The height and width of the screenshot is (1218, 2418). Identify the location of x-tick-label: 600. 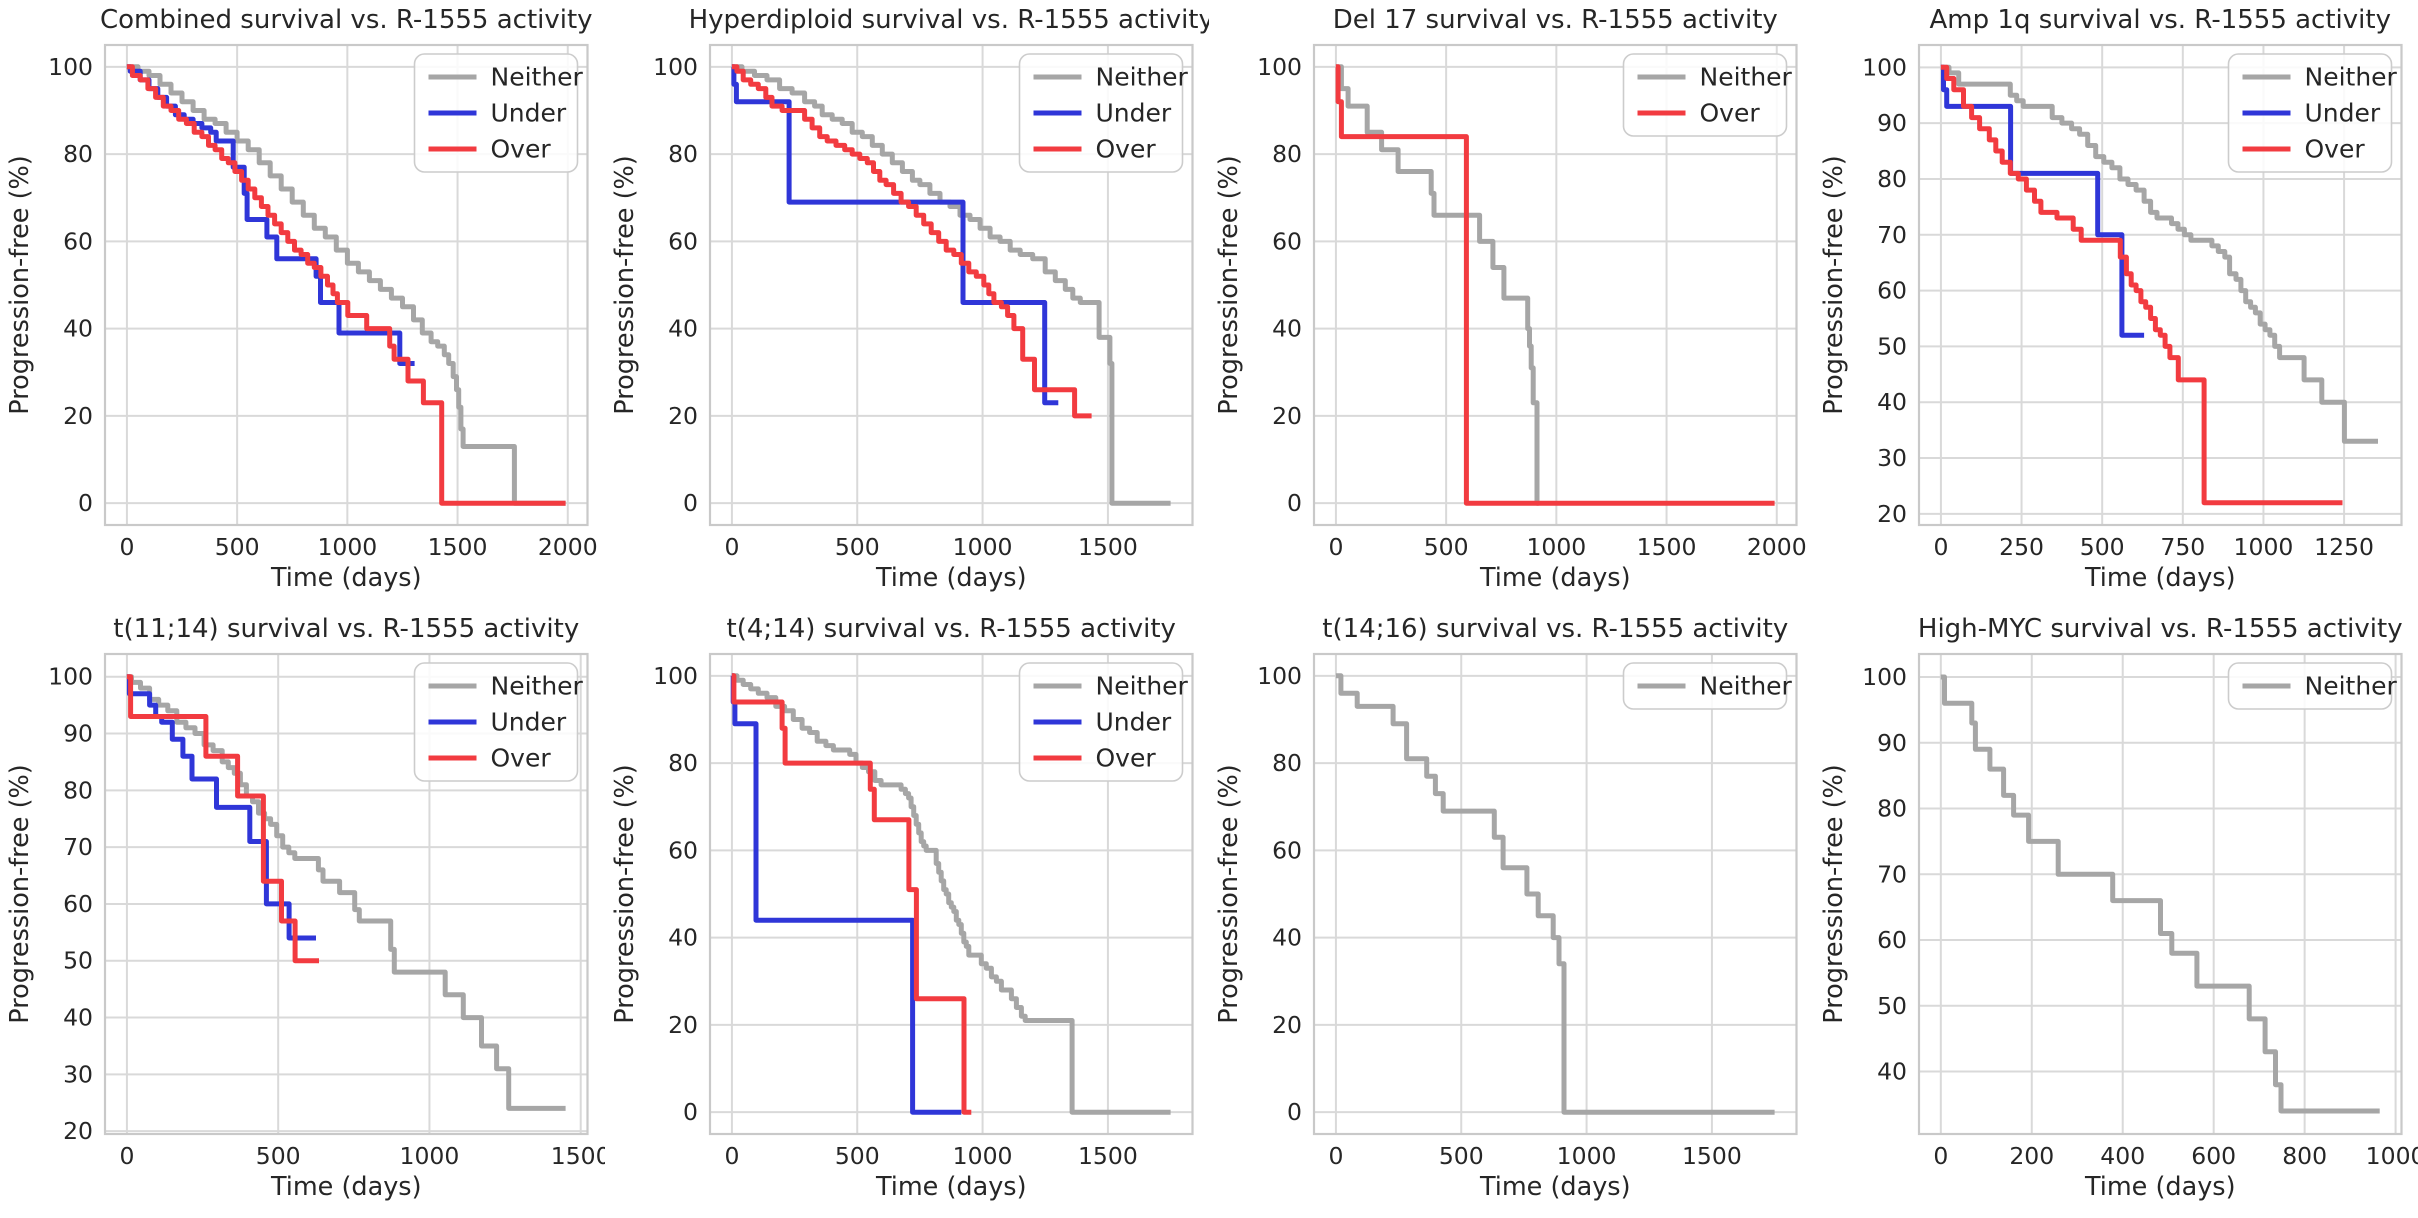
(2213, 1156).